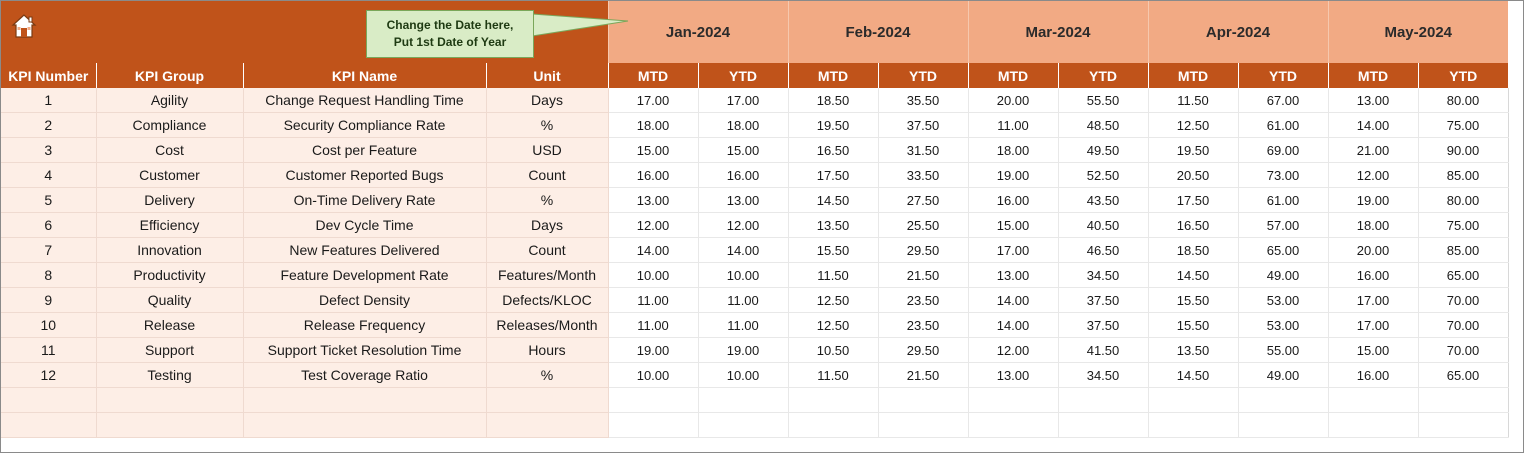  What do you see at coordinates (743, 300) in the screenshot?
I see `ytd-value-cell: 11.00` at bounding box center [743, 300].